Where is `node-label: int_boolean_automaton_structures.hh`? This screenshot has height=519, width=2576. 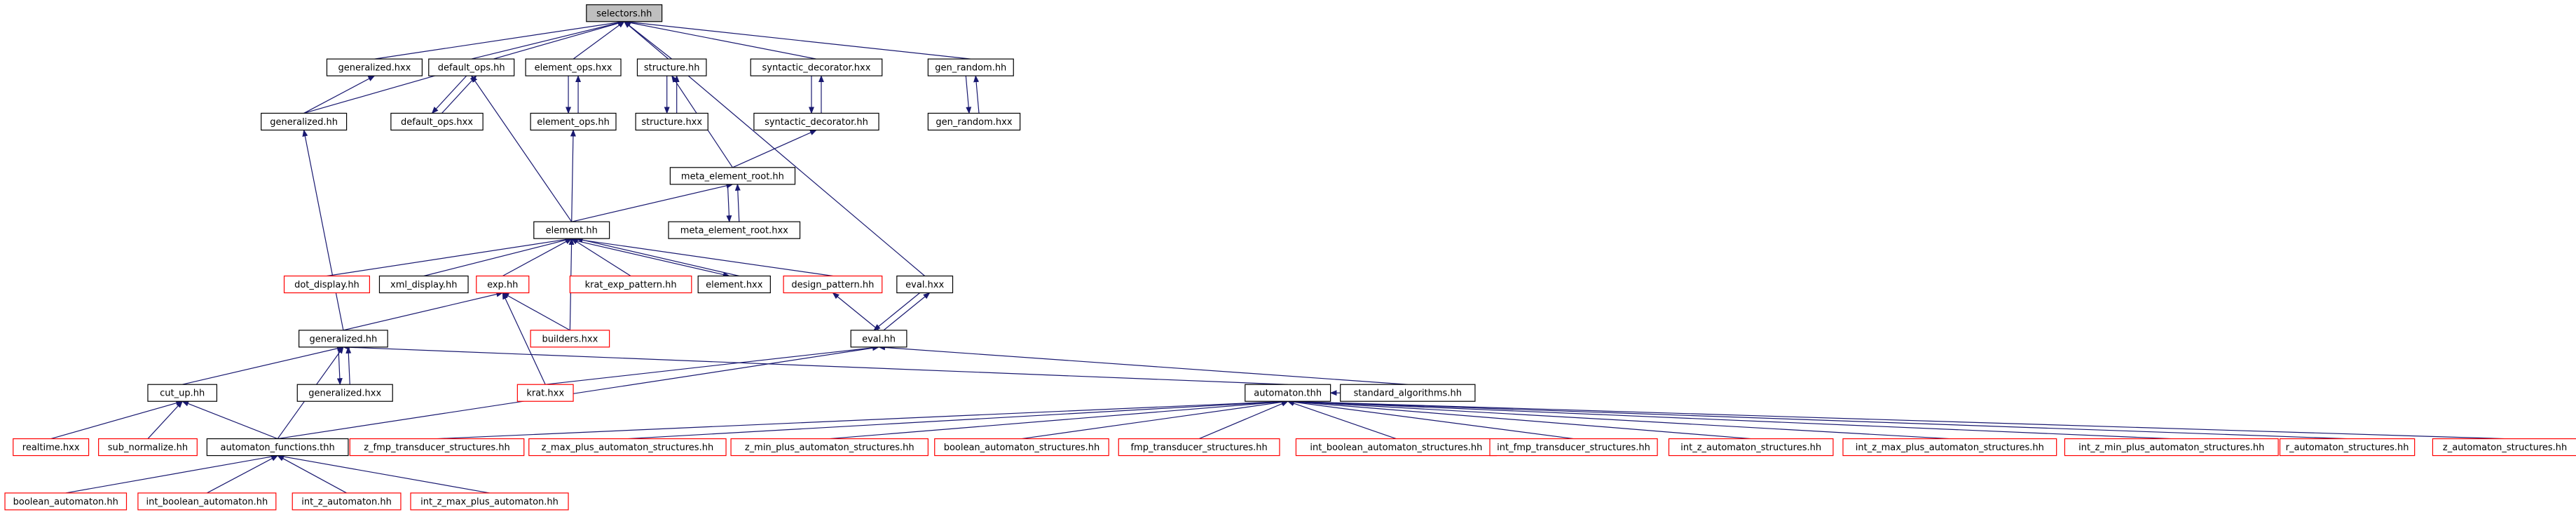
node-label: int_boolean_automaton_structures.hh is located at coordinates (1396, 448).